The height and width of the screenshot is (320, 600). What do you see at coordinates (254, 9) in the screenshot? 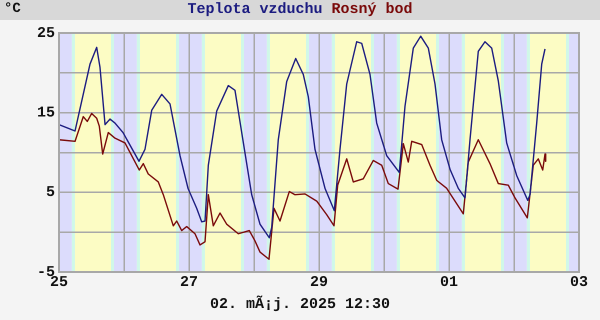
I see `text: Teplota vzduchu` at bounding box center [254, 9].